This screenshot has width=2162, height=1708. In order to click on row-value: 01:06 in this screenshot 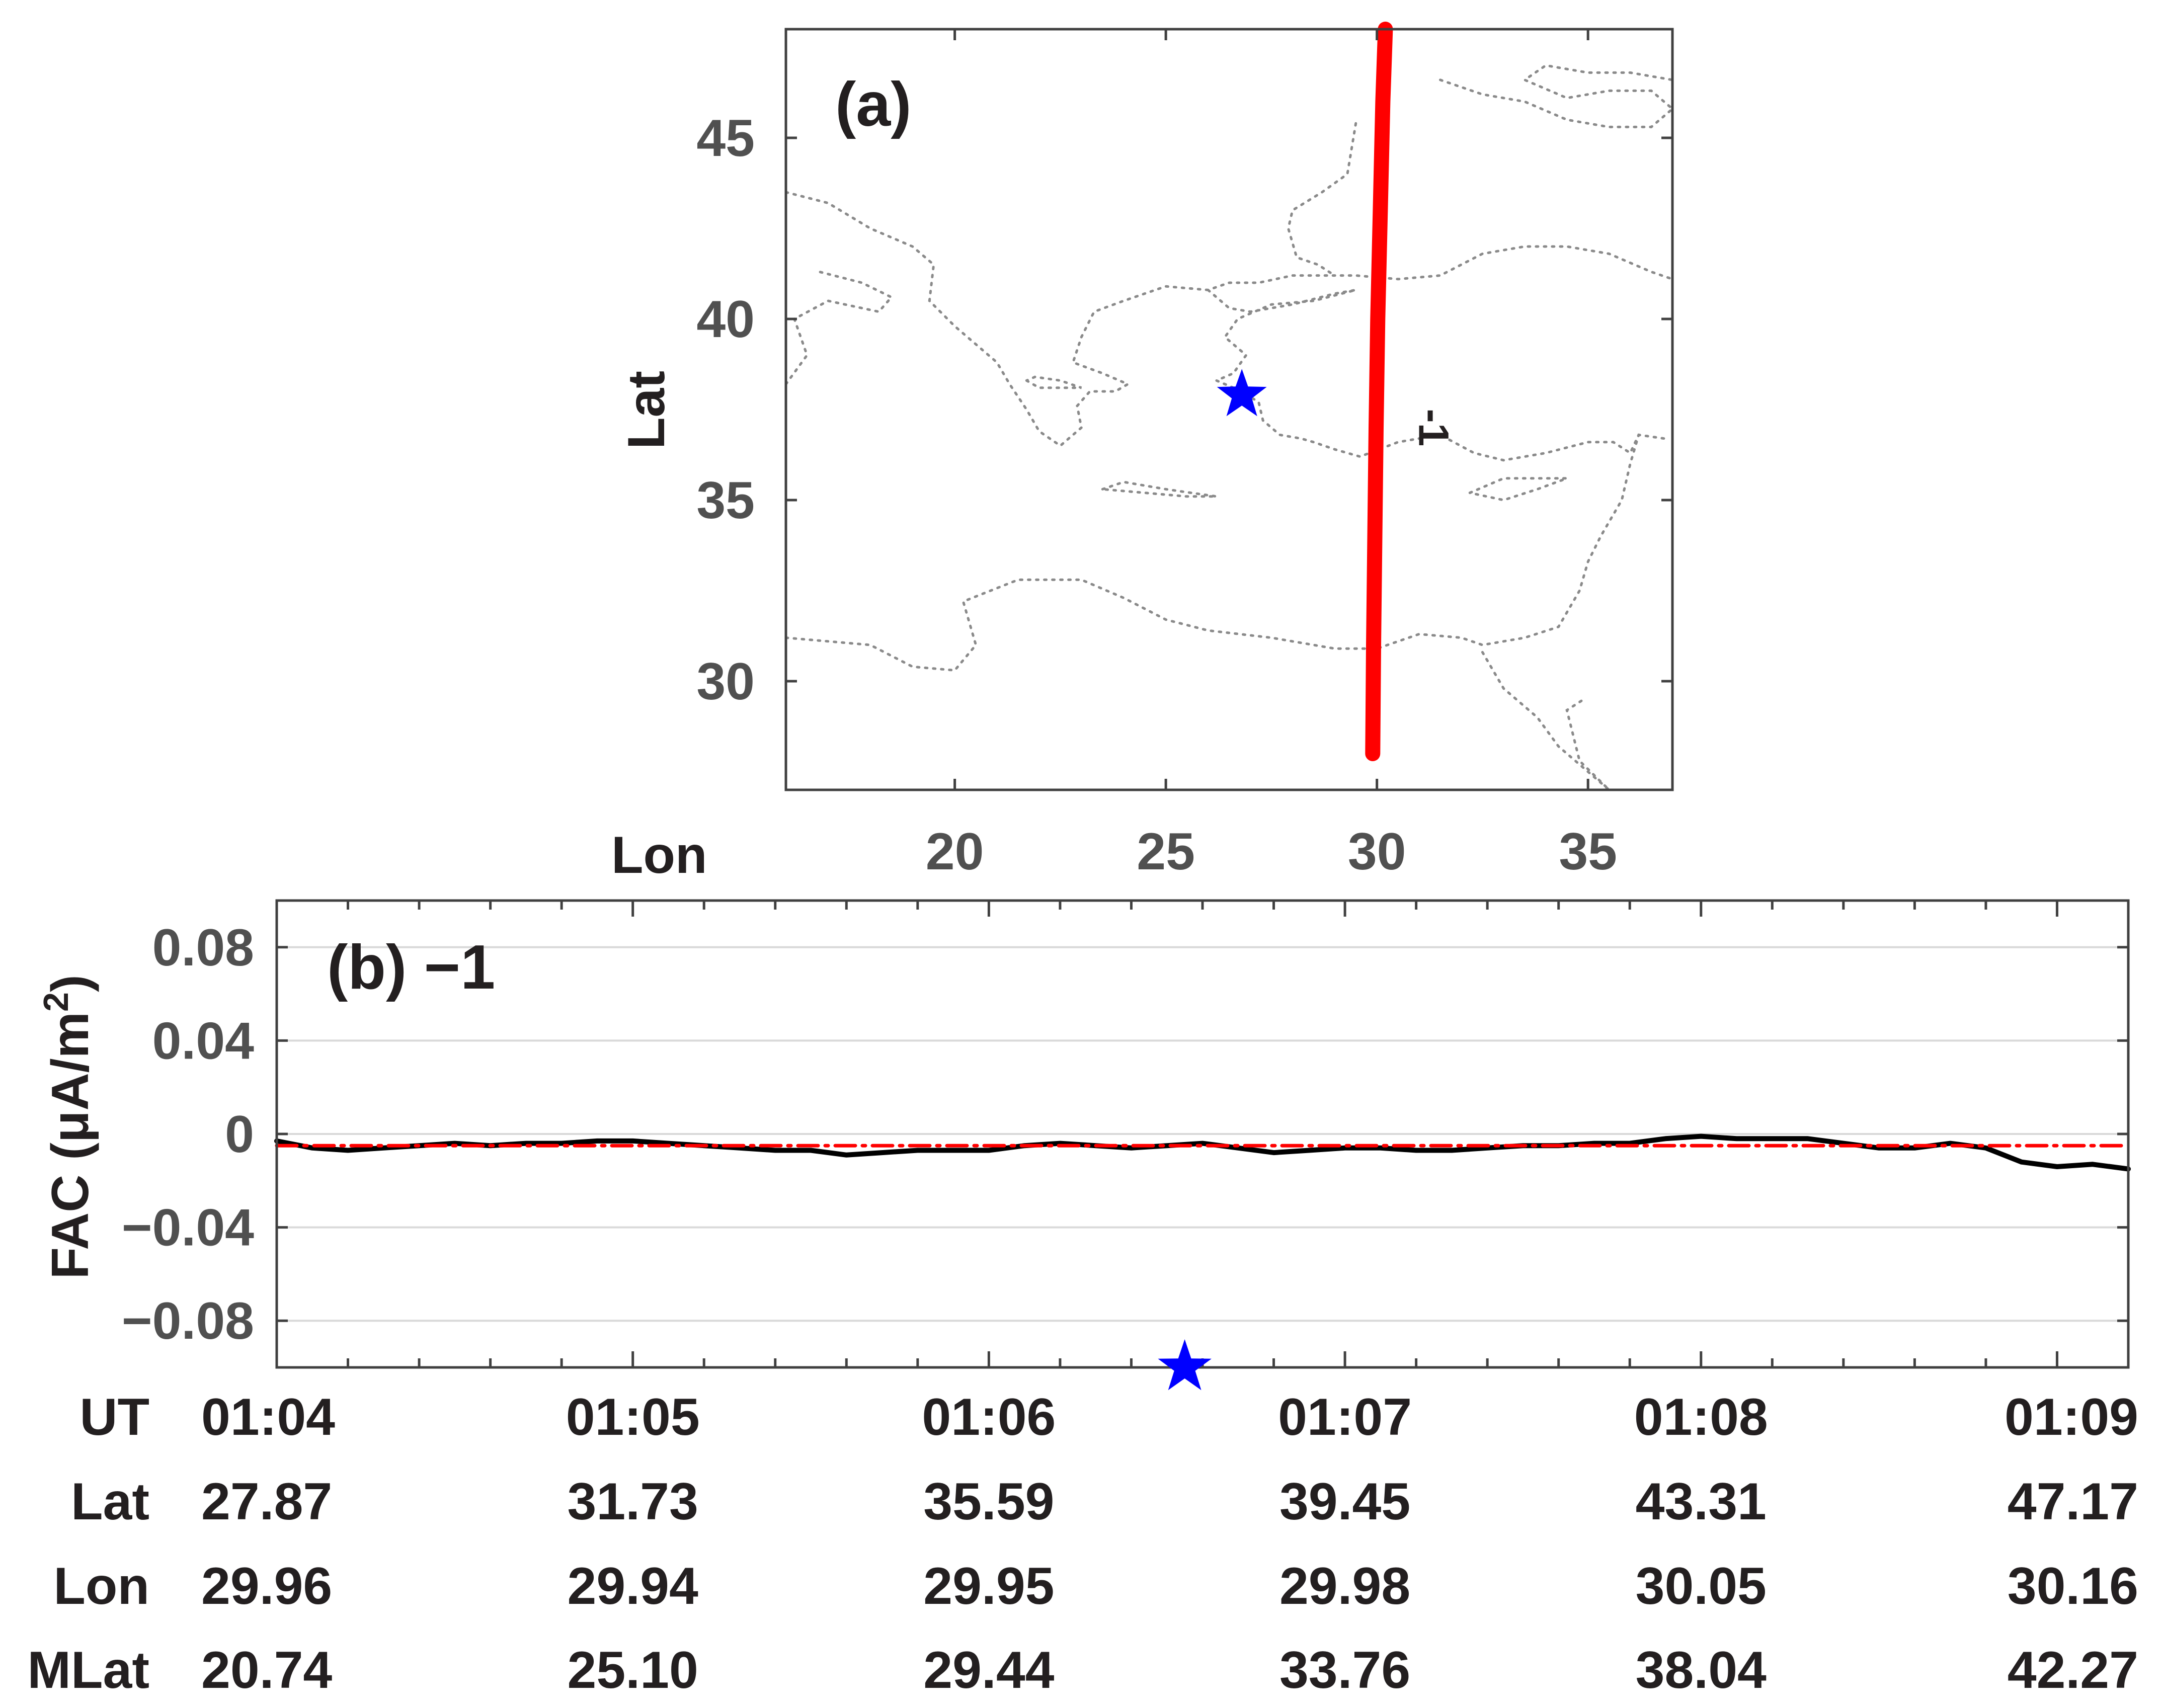, I will do `click(989, 1417)`.